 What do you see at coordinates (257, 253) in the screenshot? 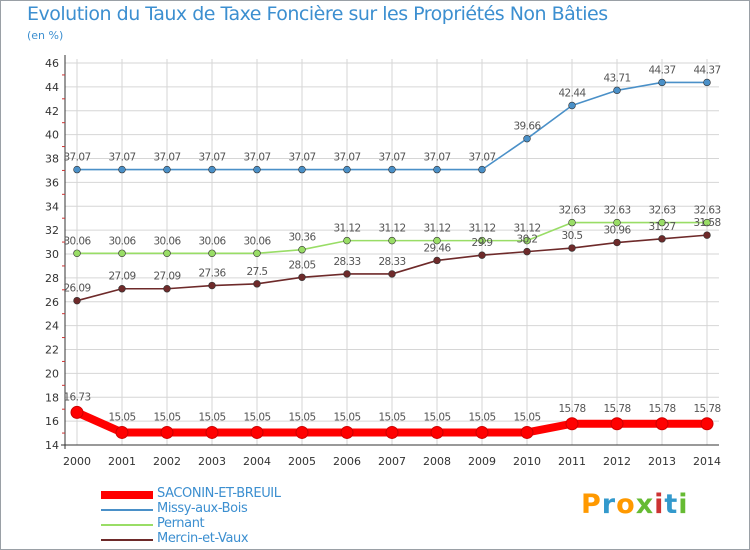
I see `point-pernant-2004` at bounding box center [257, 253].